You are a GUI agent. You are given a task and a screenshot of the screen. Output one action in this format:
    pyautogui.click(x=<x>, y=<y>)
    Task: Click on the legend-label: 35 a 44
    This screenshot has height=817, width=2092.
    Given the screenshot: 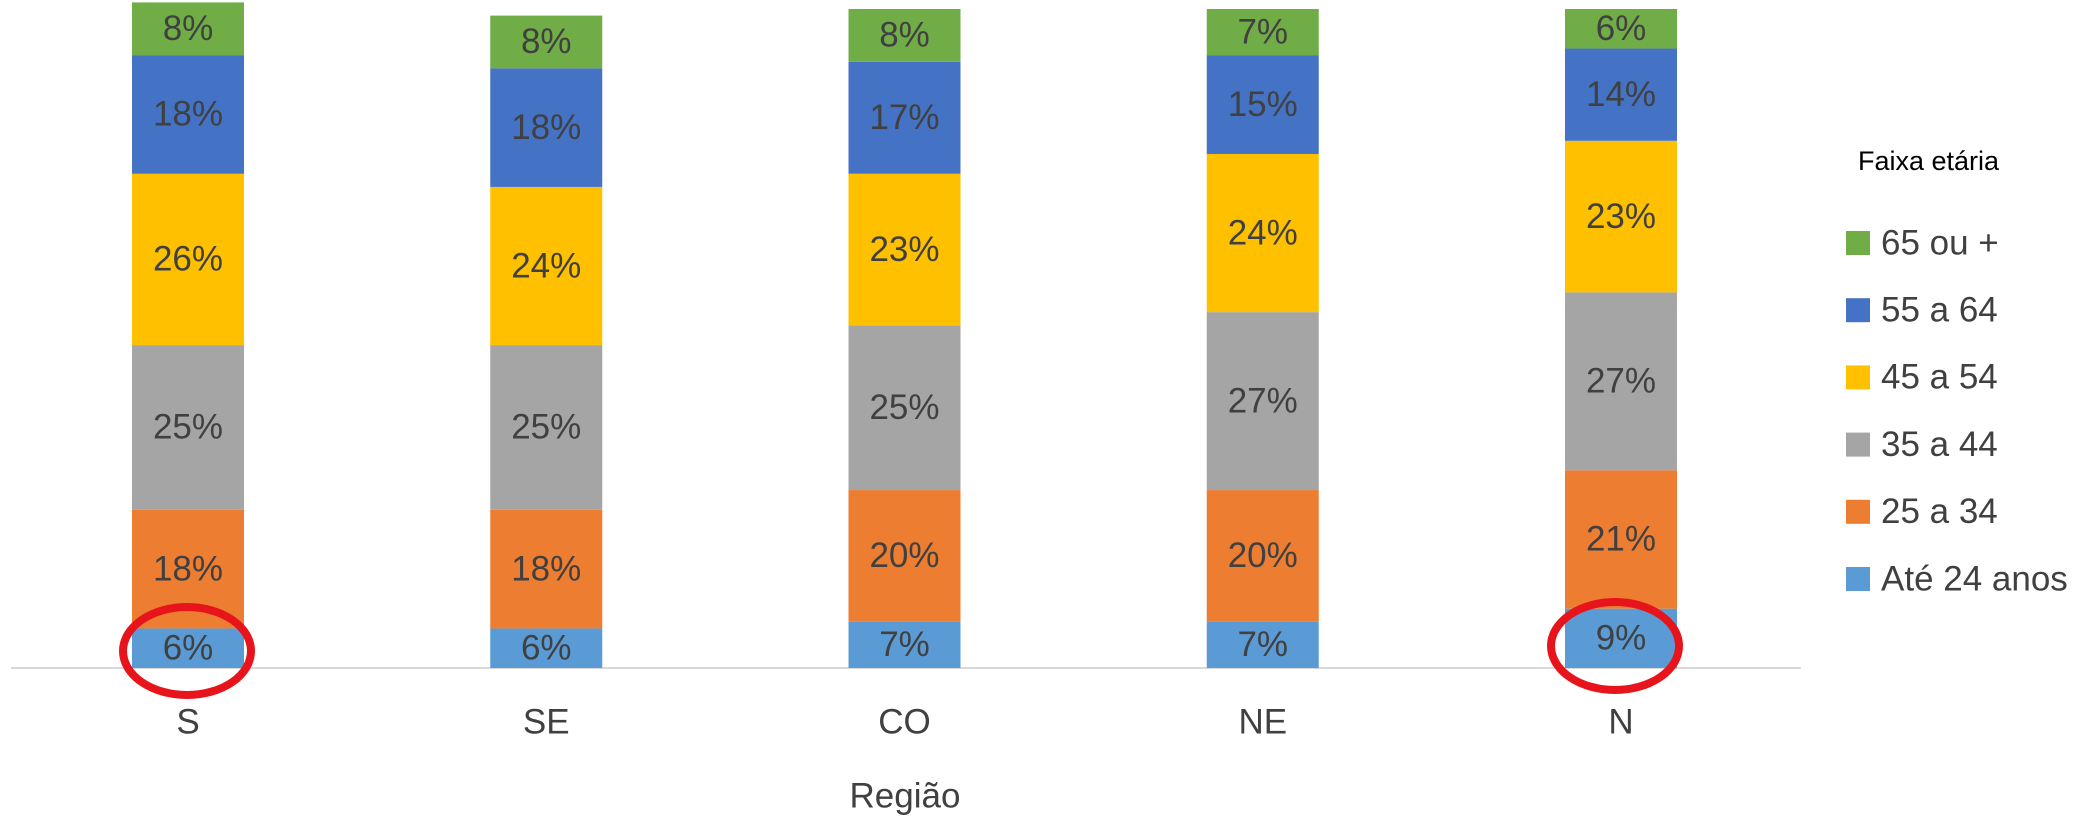 What is the action you would take?
    pyautogui.click(x=1939, y=444)
    